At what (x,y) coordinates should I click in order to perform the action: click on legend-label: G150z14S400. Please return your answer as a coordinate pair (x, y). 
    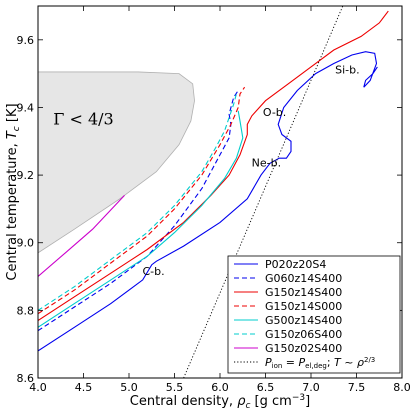
    Looking at the image, I should click on (303, 292).